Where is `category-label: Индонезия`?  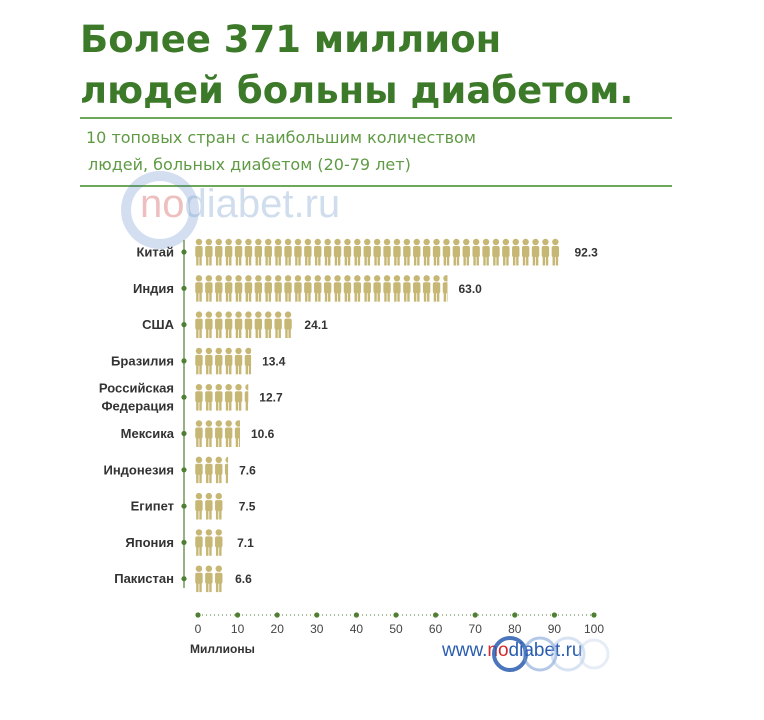
category-label: Индонезия is located at coordinates (138, 469).